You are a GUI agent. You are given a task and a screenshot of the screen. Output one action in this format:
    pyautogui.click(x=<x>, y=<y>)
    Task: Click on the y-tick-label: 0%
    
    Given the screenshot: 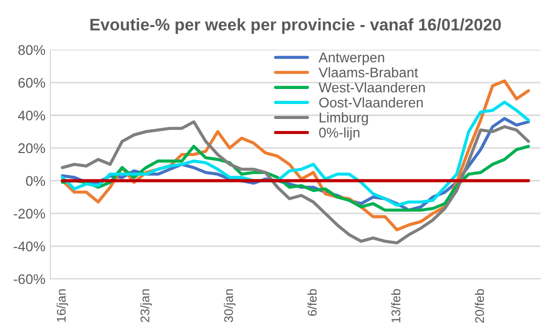 What is the action you would take?
    pyautogui.click(x=36, y=181)
    